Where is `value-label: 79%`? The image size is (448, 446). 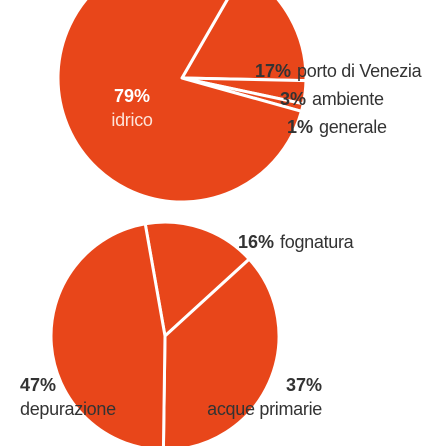
value-label: 79% is located at coordinates (132, 96).